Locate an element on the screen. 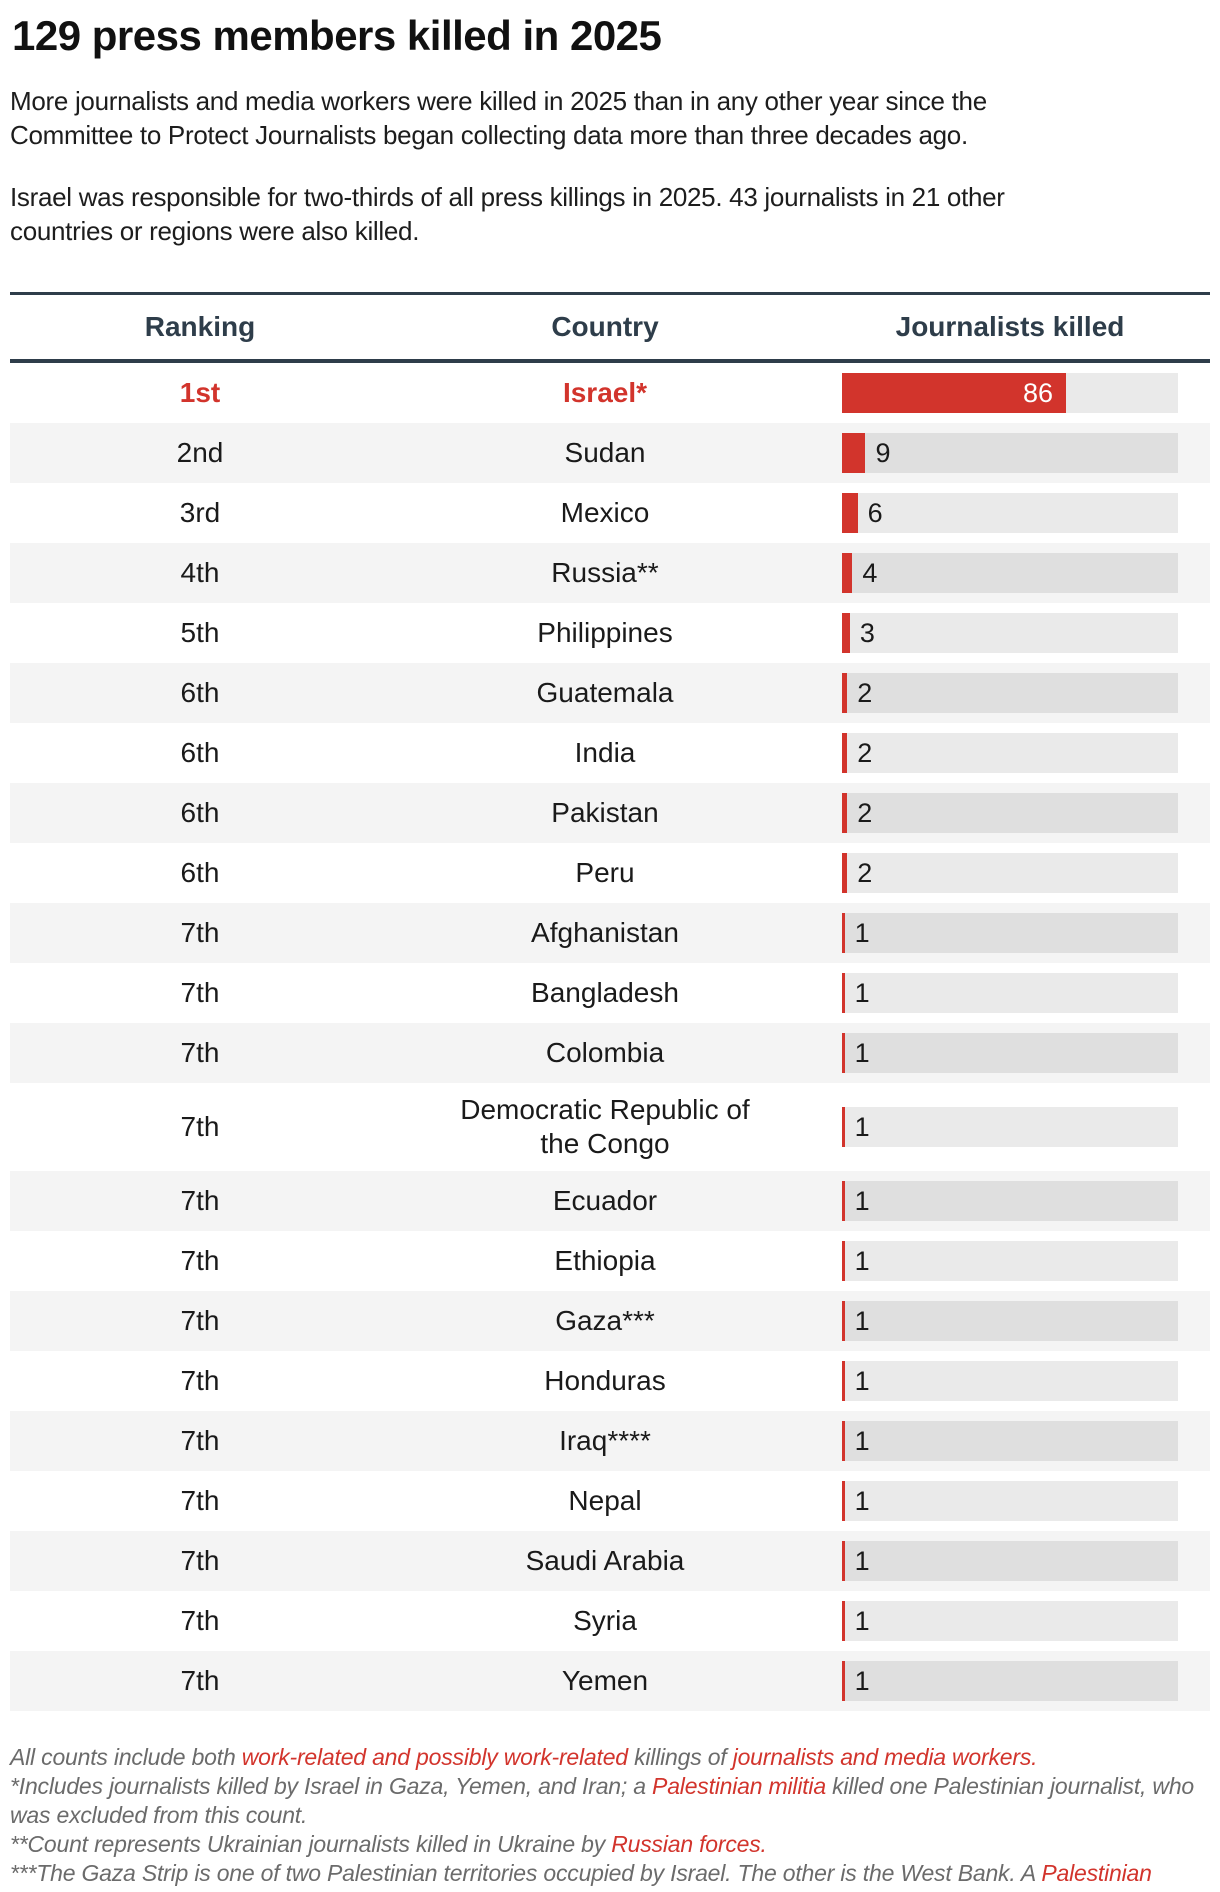  country-cell: Yemen is located at coordinates (605, 1680).